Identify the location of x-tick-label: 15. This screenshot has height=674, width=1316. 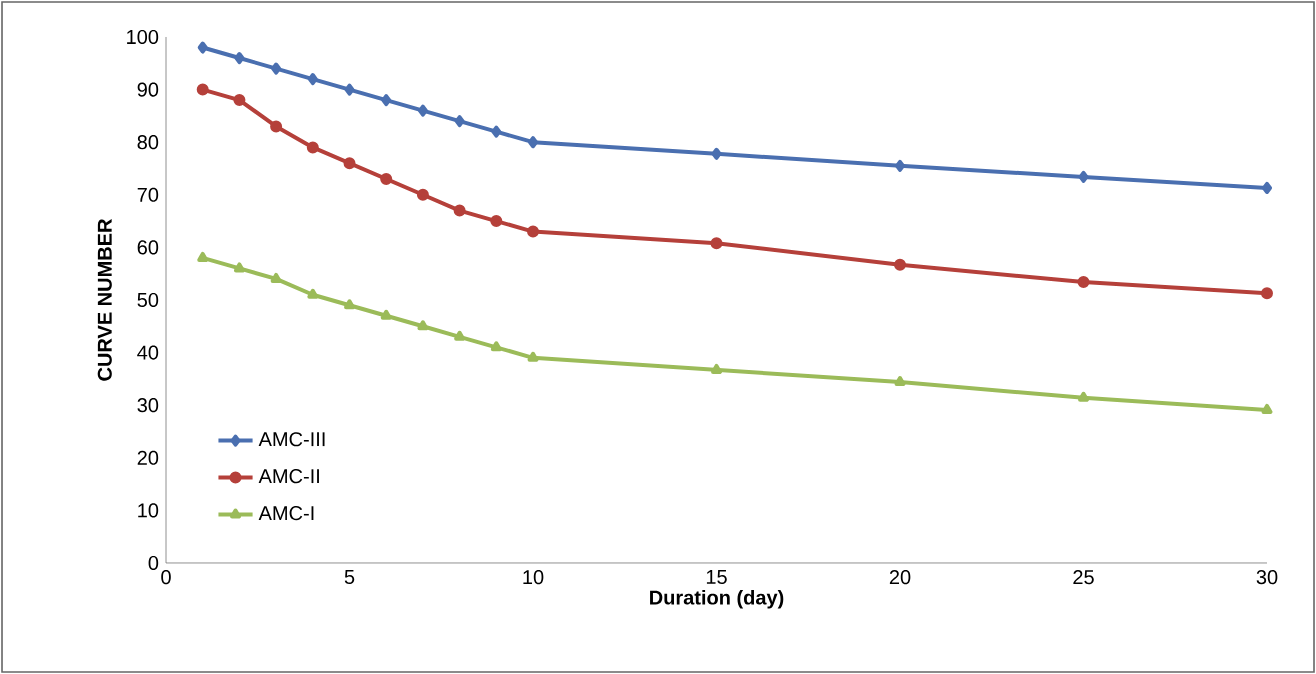
(716, 577).